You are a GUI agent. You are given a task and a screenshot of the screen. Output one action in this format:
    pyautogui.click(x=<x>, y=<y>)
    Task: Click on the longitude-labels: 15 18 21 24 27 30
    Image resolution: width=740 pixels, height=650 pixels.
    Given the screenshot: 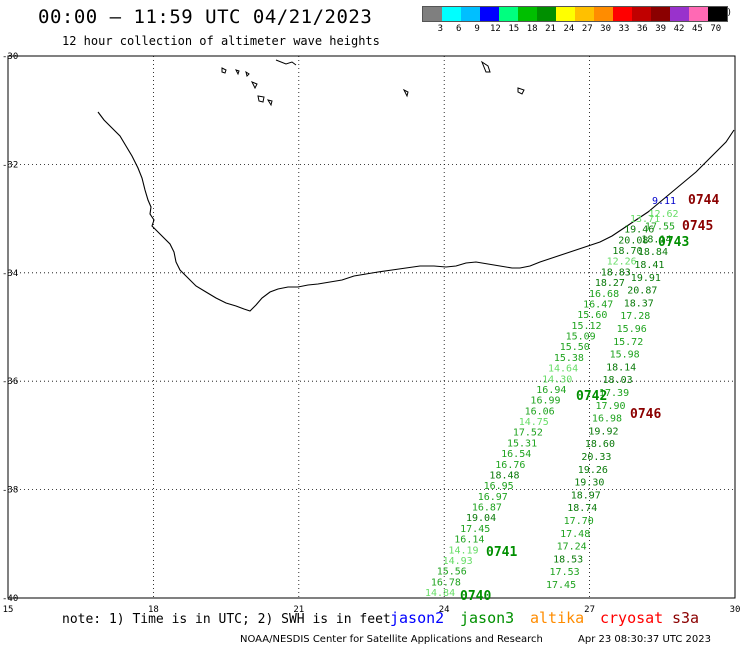 What is the action you would take?
    pyautogui.click(x=371, y=610)
    